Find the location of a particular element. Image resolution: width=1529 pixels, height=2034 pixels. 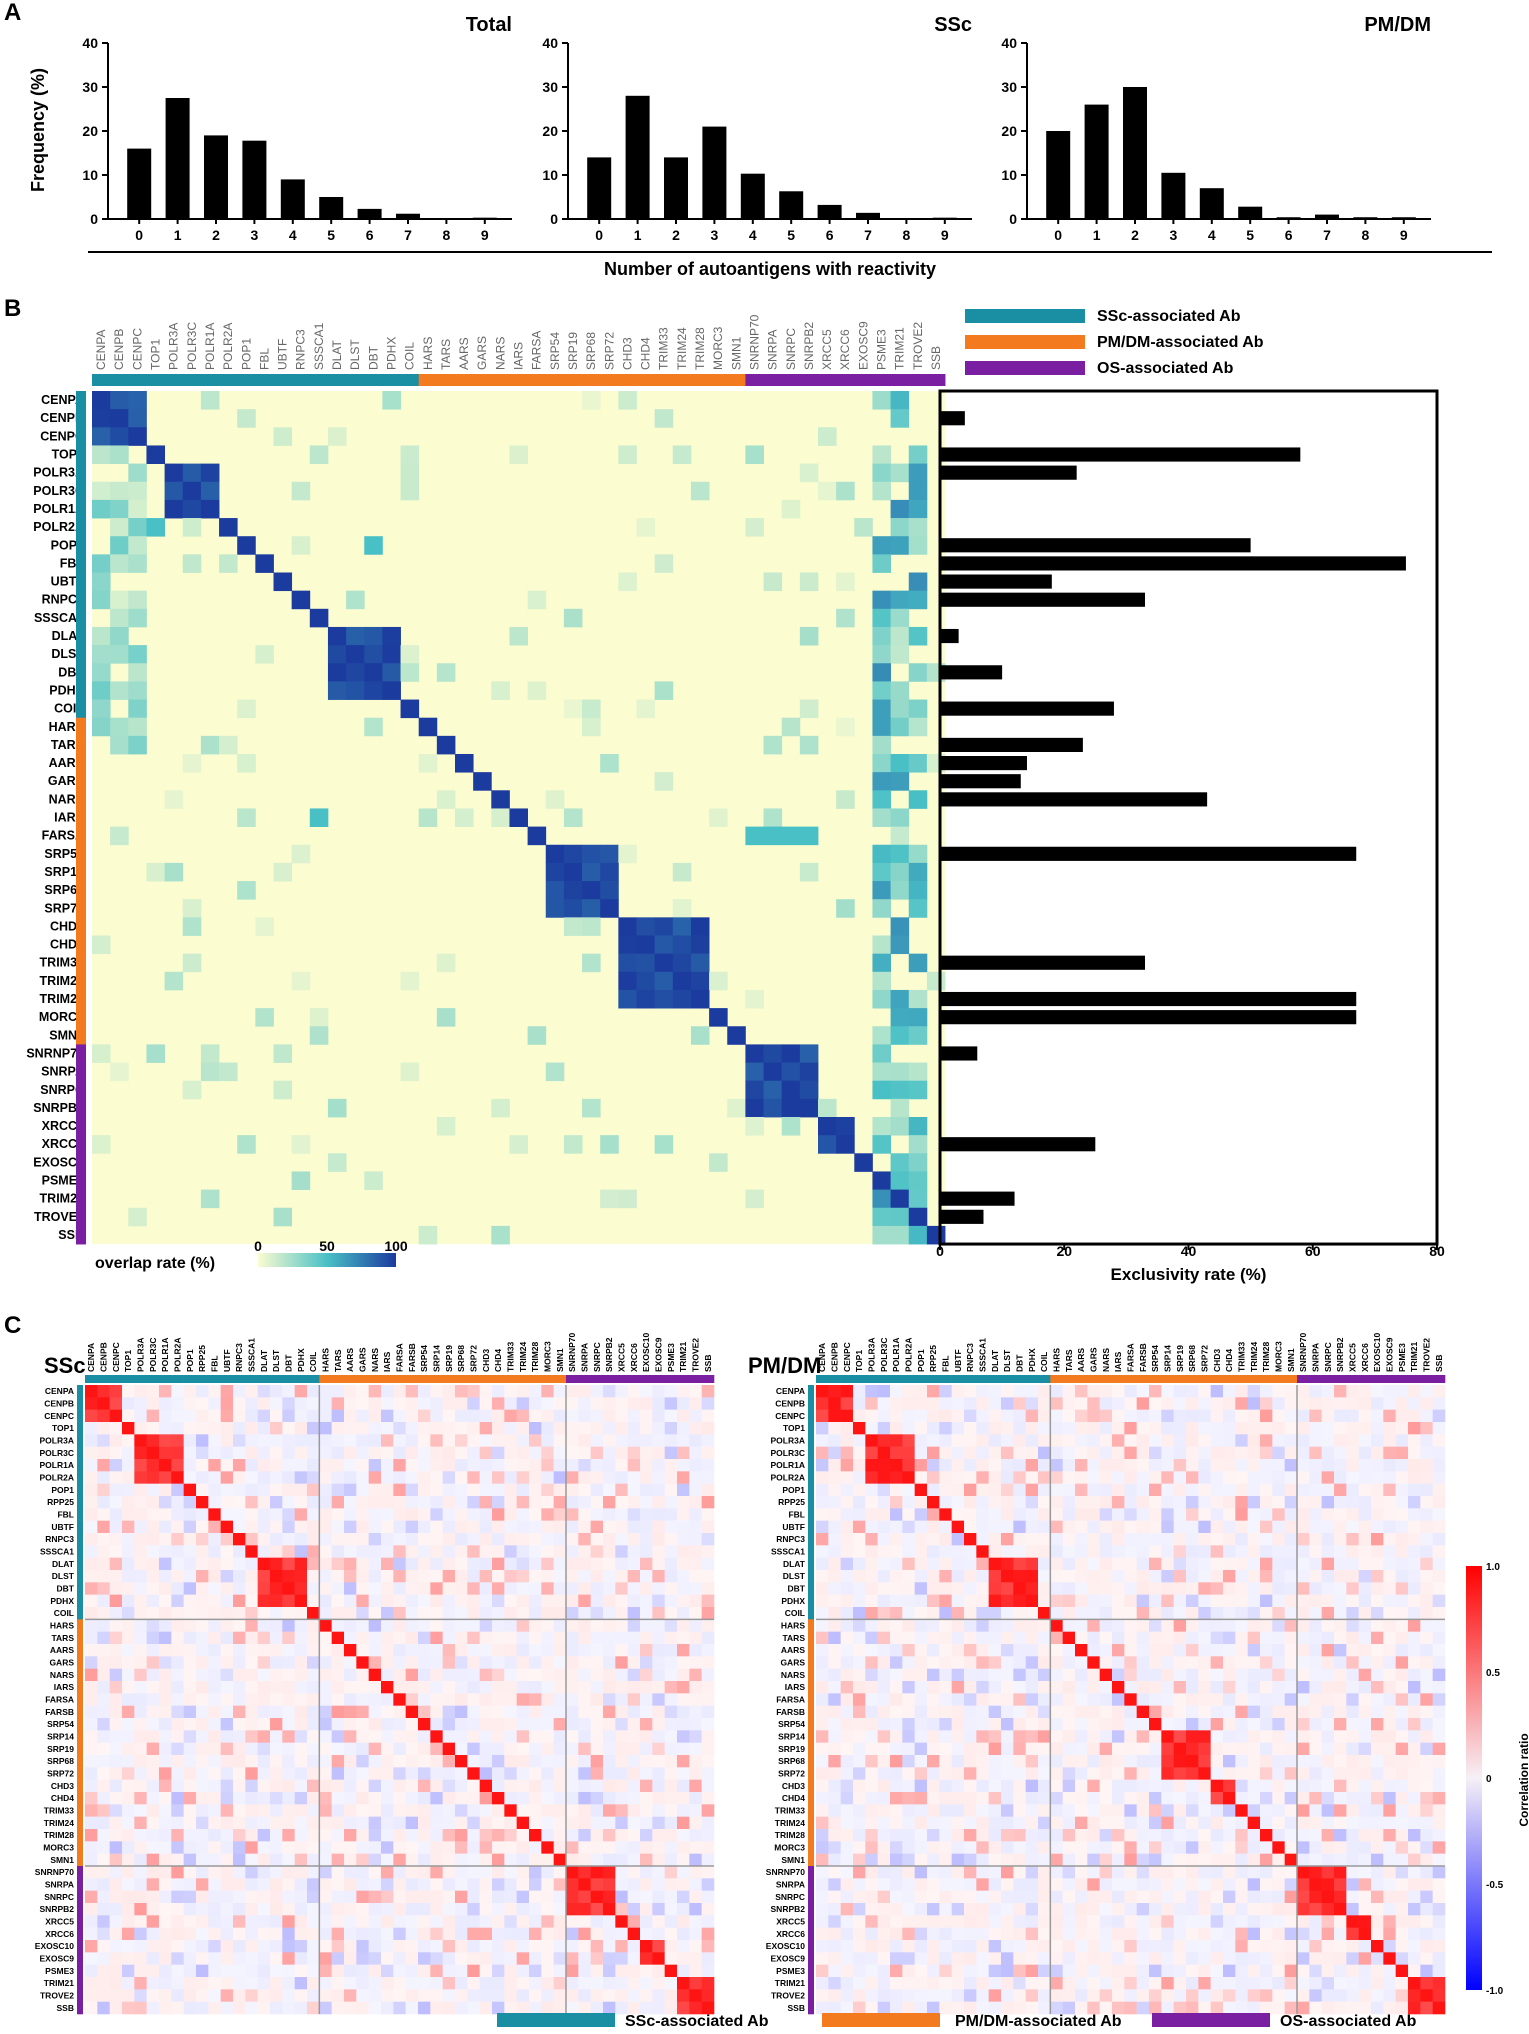

exclusivity-frame is located at coordinates (1188, 817).